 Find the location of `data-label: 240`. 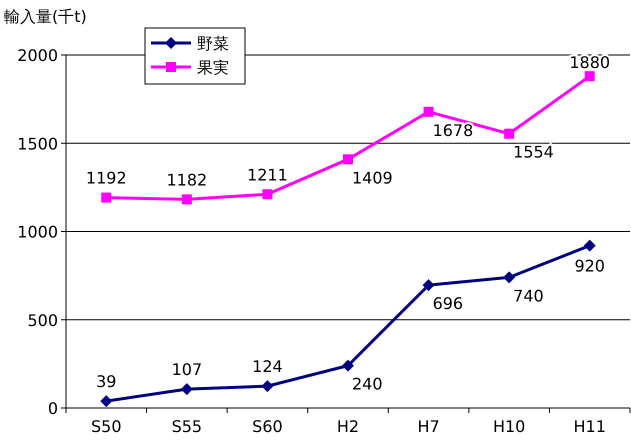

data-label: 240 is located at coordinates (367, 384).